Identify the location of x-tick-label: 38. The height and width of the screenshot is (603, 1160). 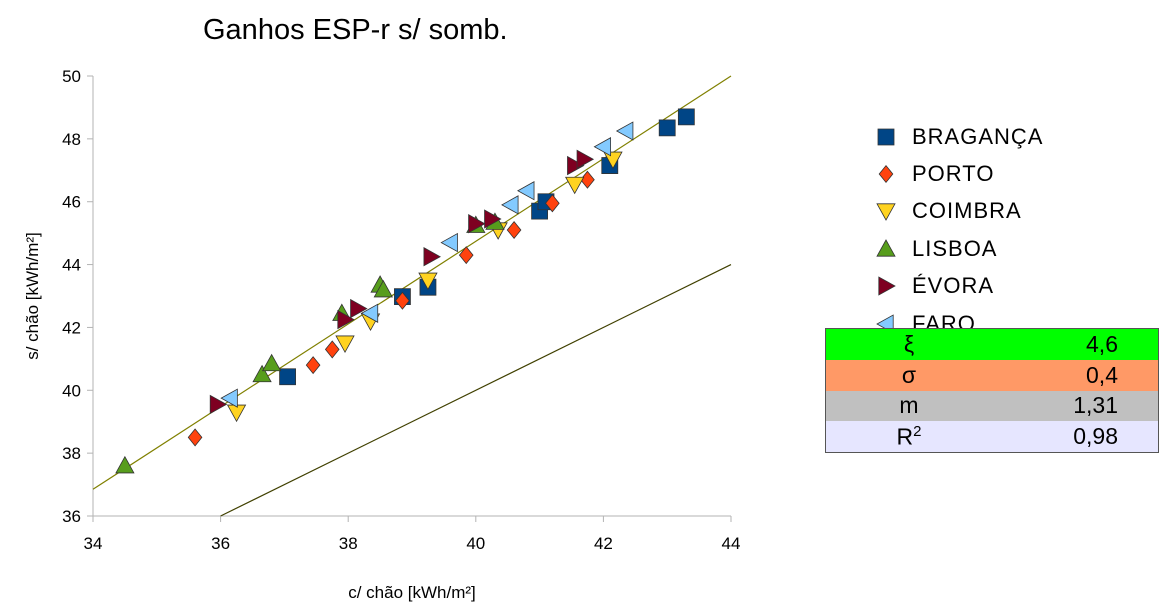
(348, 543).